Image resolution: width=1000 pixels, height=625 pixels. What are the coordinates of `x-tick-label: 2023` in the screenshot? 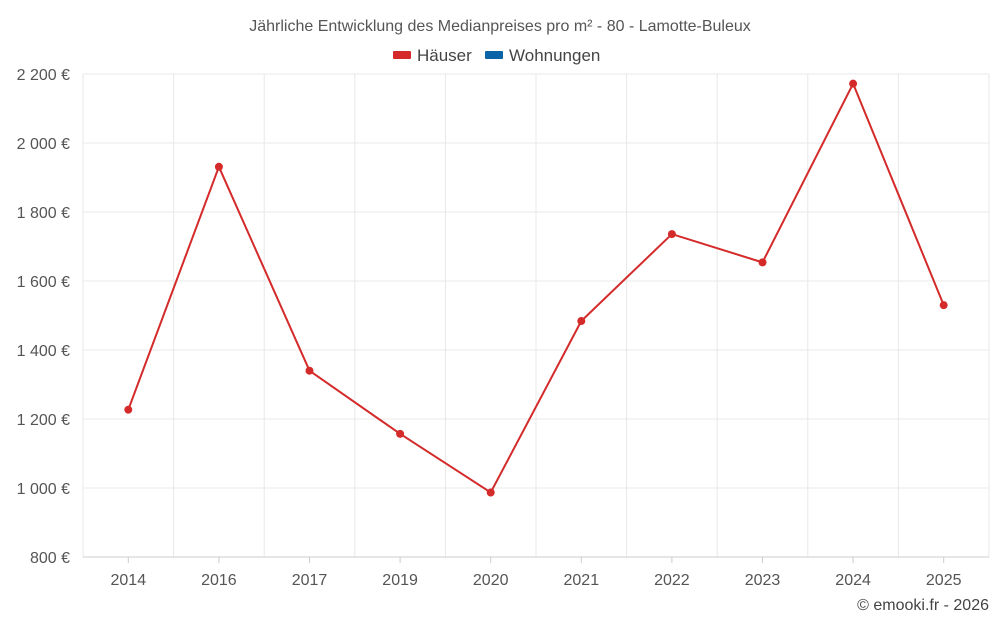 It's located at (763, 580).